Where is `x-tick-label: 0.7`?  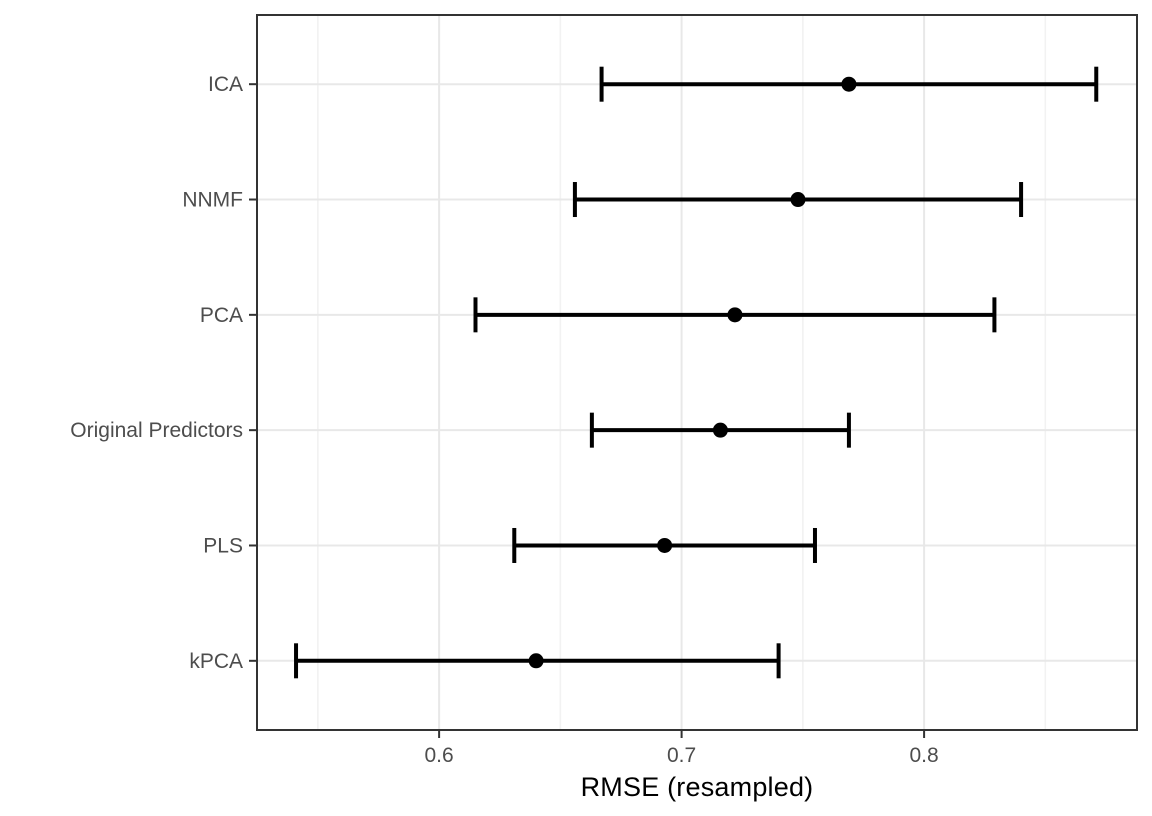
x-tick-label: 0.7 is located at coordinates (681, 755).